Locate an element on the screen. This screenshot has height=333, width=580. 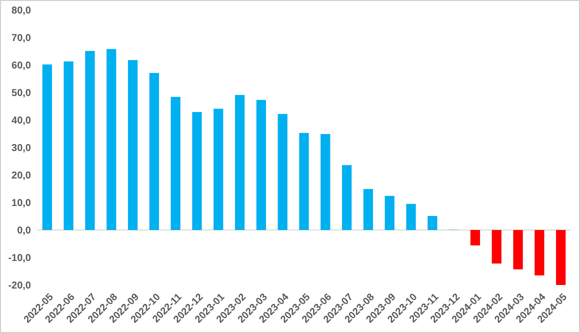
y-tick-label: 0,0 is located at coordinates (24, 231).